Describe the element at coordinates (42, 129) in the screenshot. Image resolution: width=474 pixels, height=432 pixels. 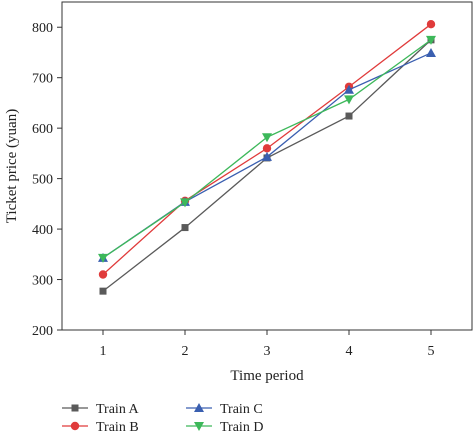
I see `y-tick-label: 600` at that location.